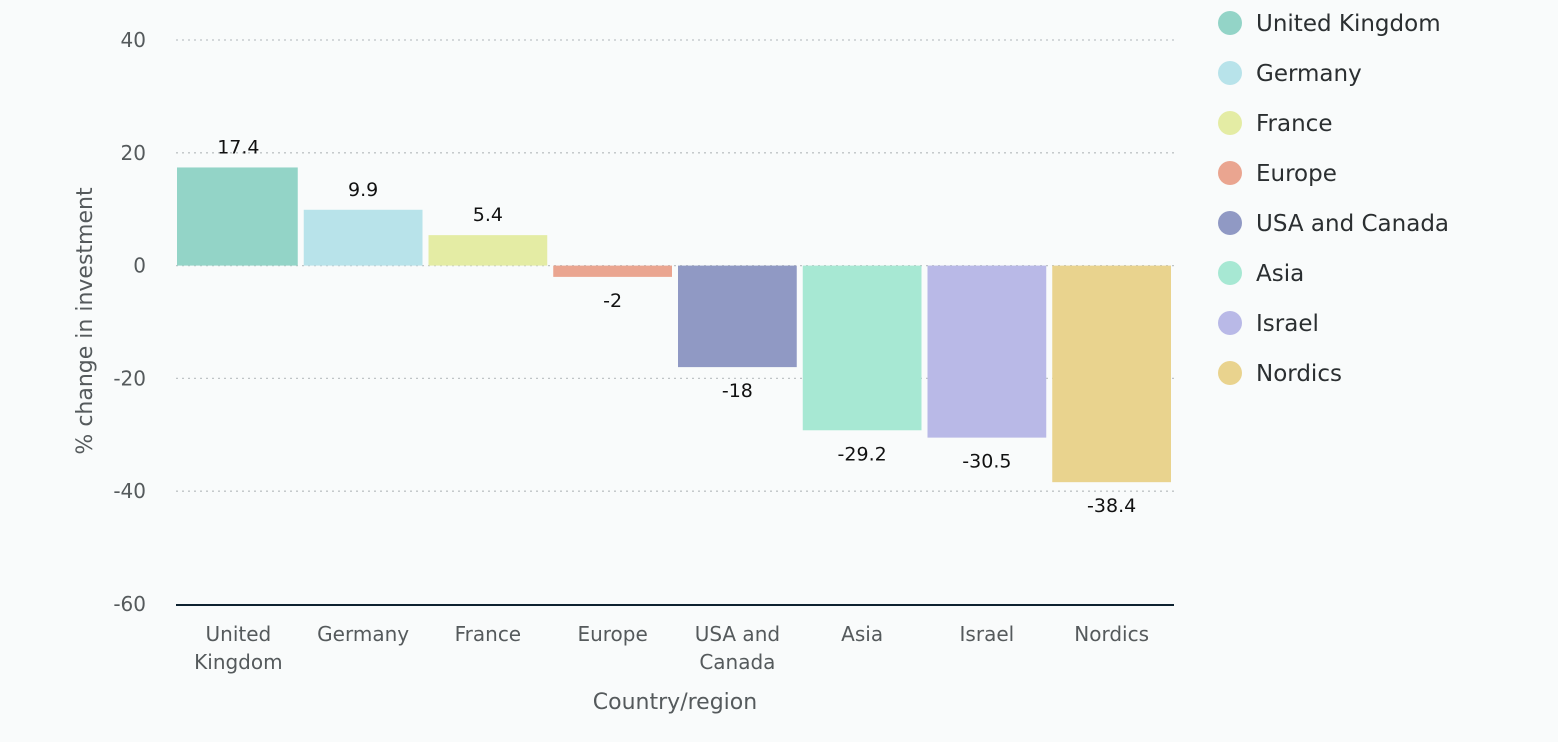 This screenshot has height=742, width=1558. What do you see at coordinates (363, 190) in the screenshot?
I see `data-label: 9.9` at bounding box center [363, 190].